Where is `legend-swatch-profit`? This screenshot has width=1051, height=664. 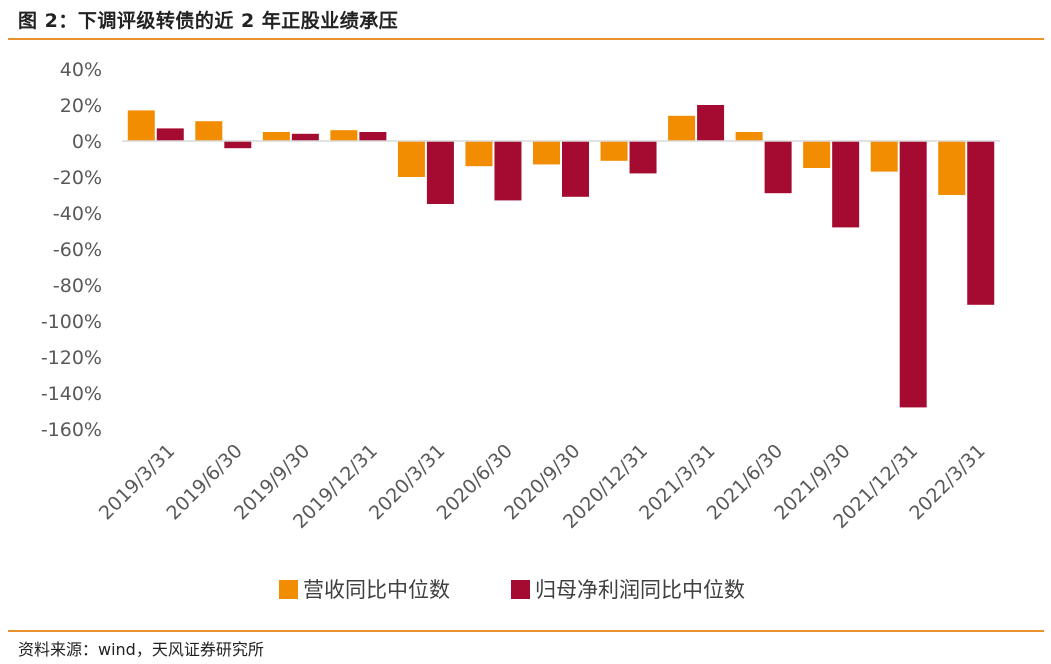 legend-swatch-profit is located at coordinates (520, 589).